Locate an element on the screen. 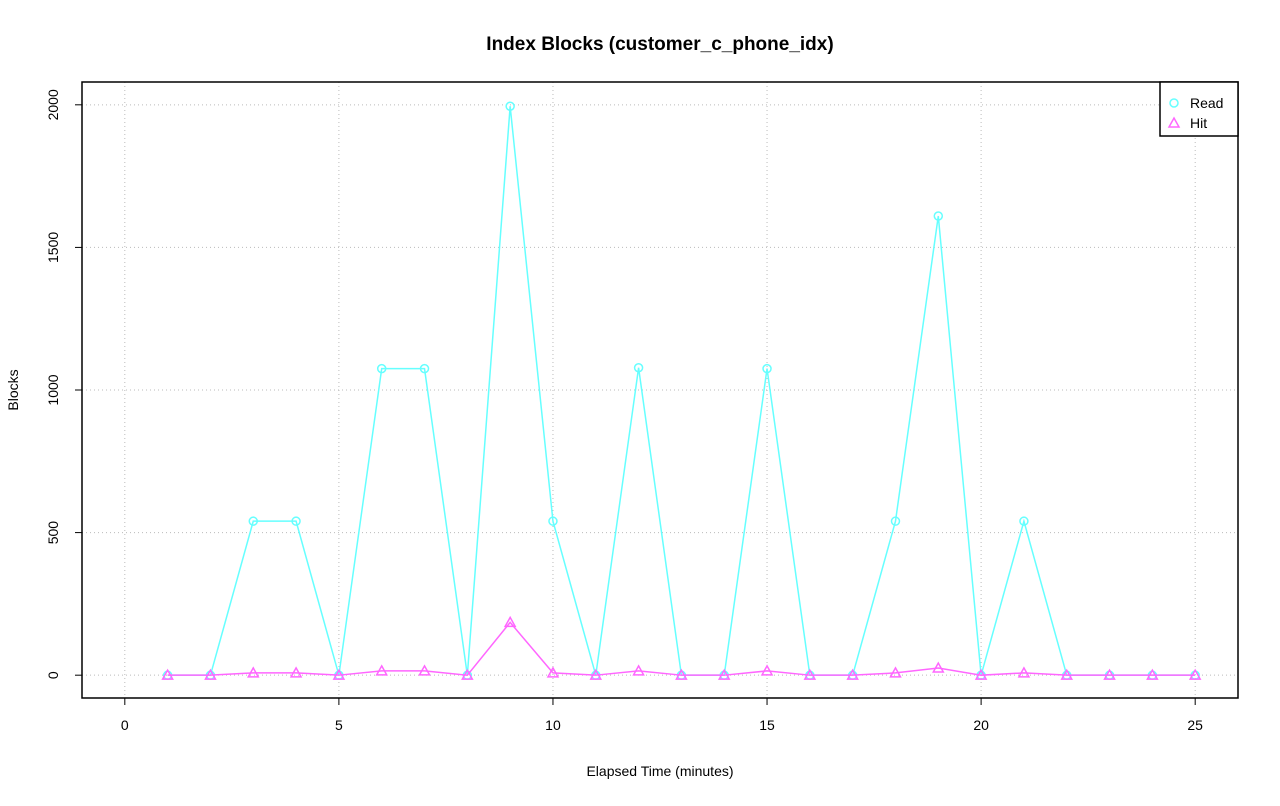 This screenshot has height=806, width=1280. chart-title: Index Blocks (customer_c_phone_idx) is located at coordinates (659, 44).